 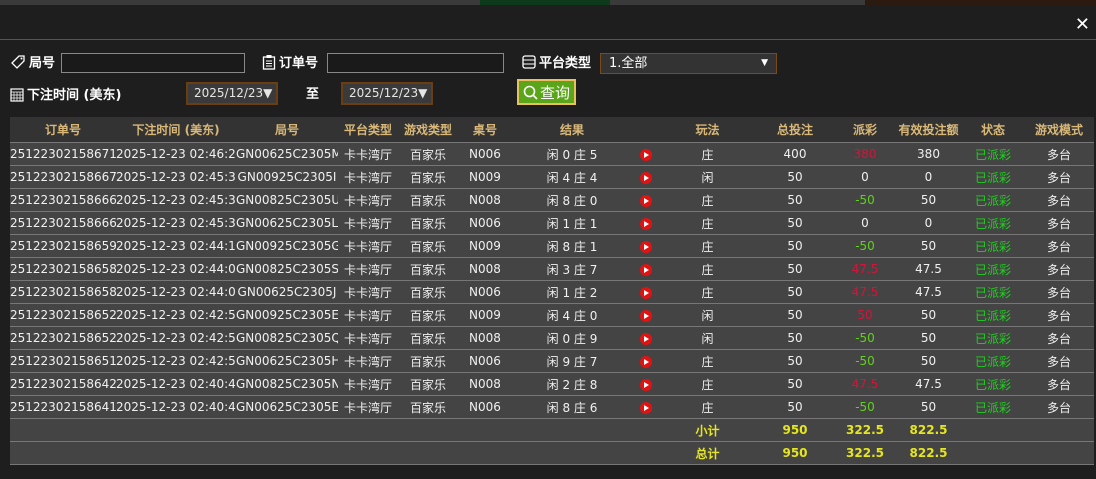 What do you see at coordinates (176, 154) in the screenshot?
I see `bet-time: 2025-12-23 02:46:24` at bounding box center [176, 154].